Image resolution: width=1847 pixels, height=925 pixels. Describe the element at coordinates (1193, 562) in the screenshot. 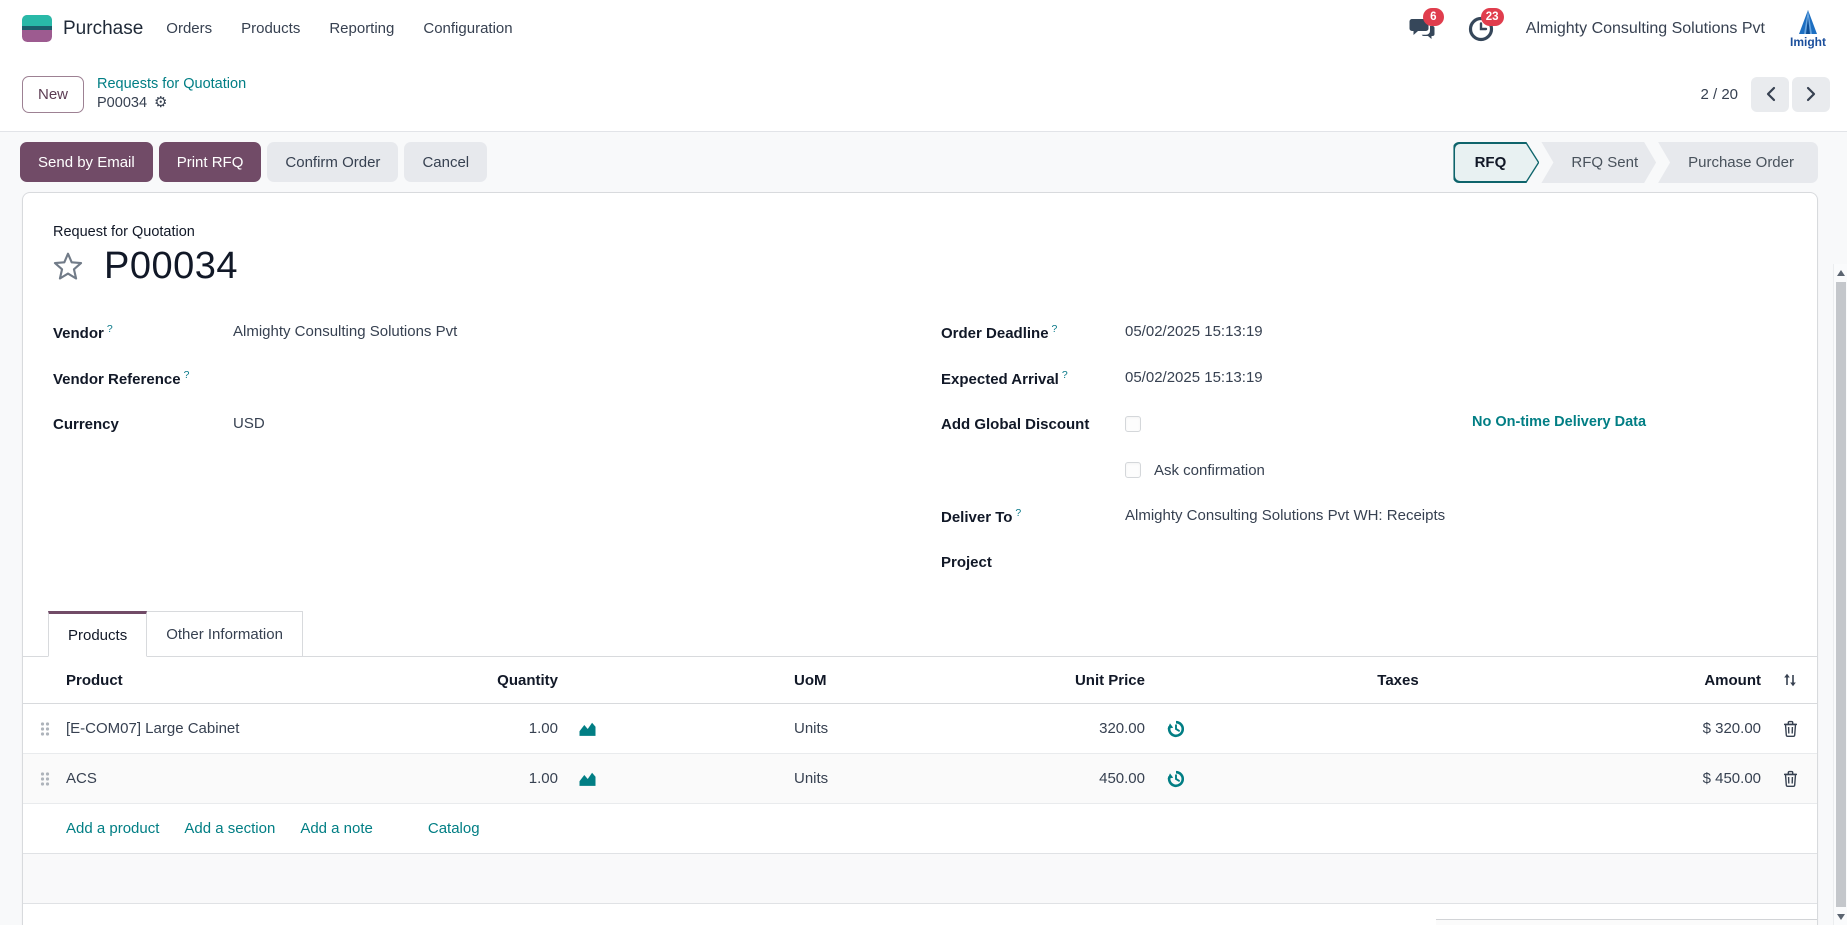

I see `field-project: Project` at that location.